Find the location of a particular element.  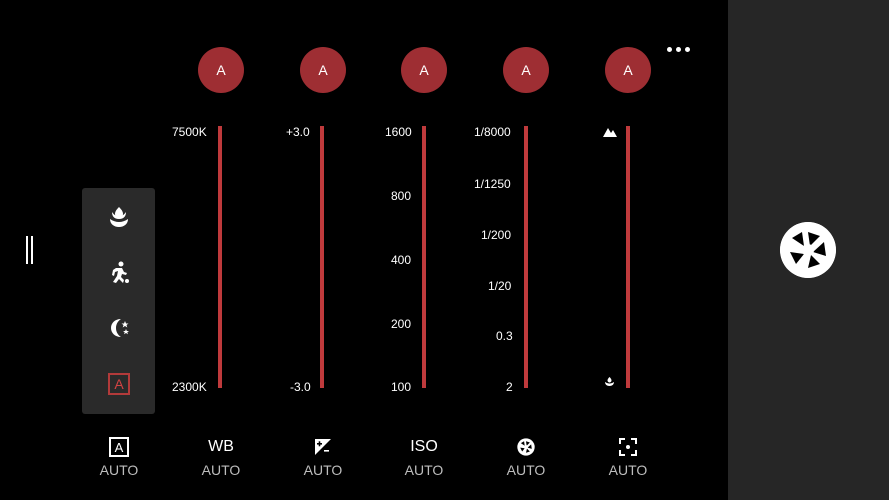

shutter-speed-tick: 2 is located at coordinates (509, 387).